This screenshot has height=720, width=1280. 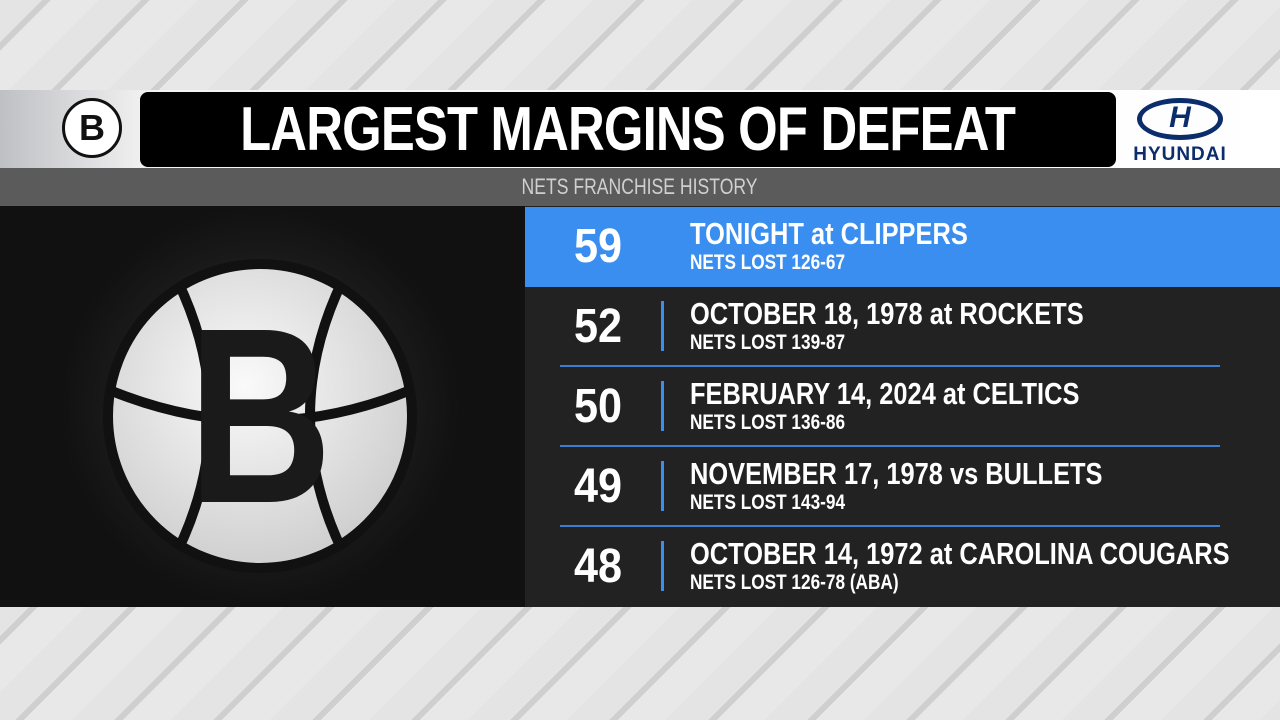 I want to click on margin-value: 48, so click(x=598, y=566).